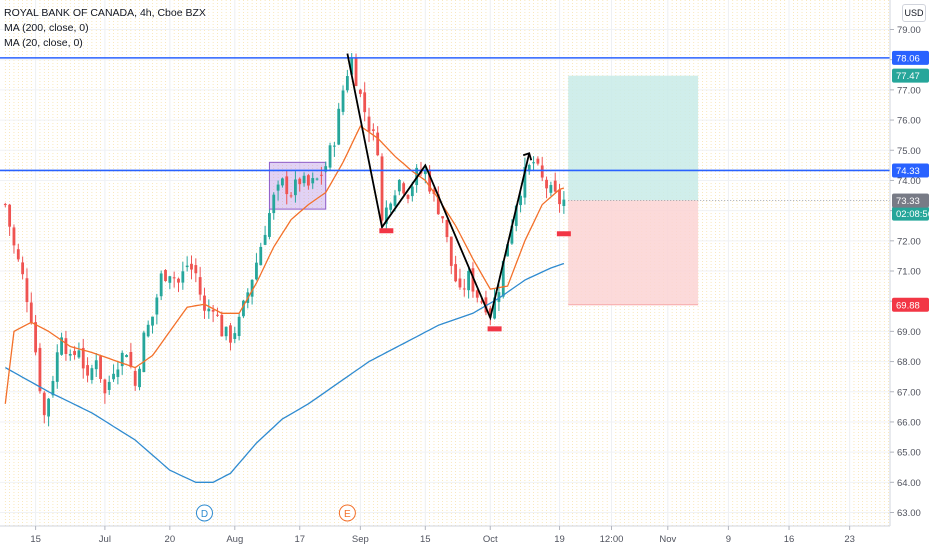 Image resolution: width=932 pixels, height=550 pixels. I want to click on y-tick-label: 77.00, so click(909, 90).